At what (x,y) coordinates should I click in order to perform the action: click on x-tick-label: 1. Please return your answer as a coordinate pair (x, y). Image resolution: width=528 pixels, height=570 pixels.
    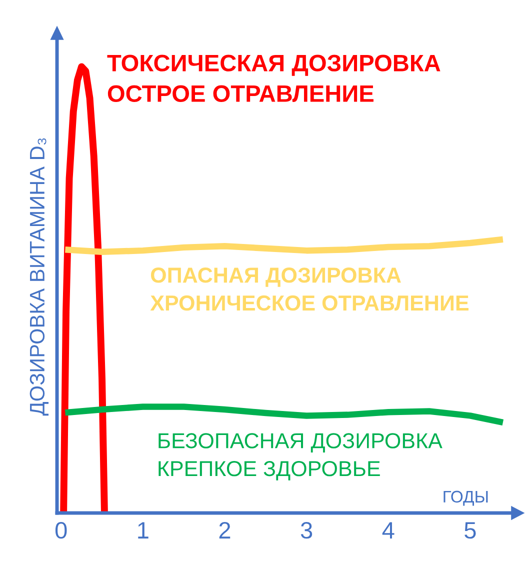
    Looking at the image, I should click on (143, 530).